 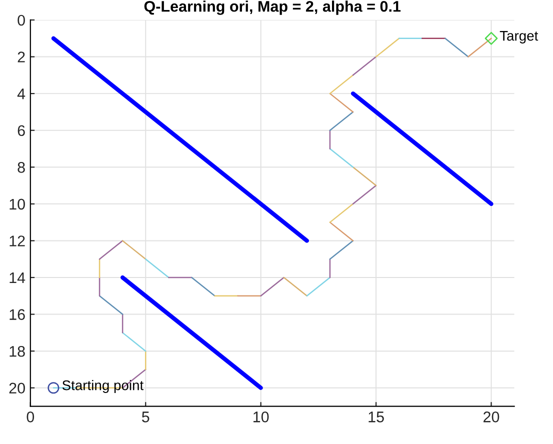 What do you see at coordinates (21, 57) in the screenshot?
I see `y-tick-label: 2` at bounding box center [21, 57].